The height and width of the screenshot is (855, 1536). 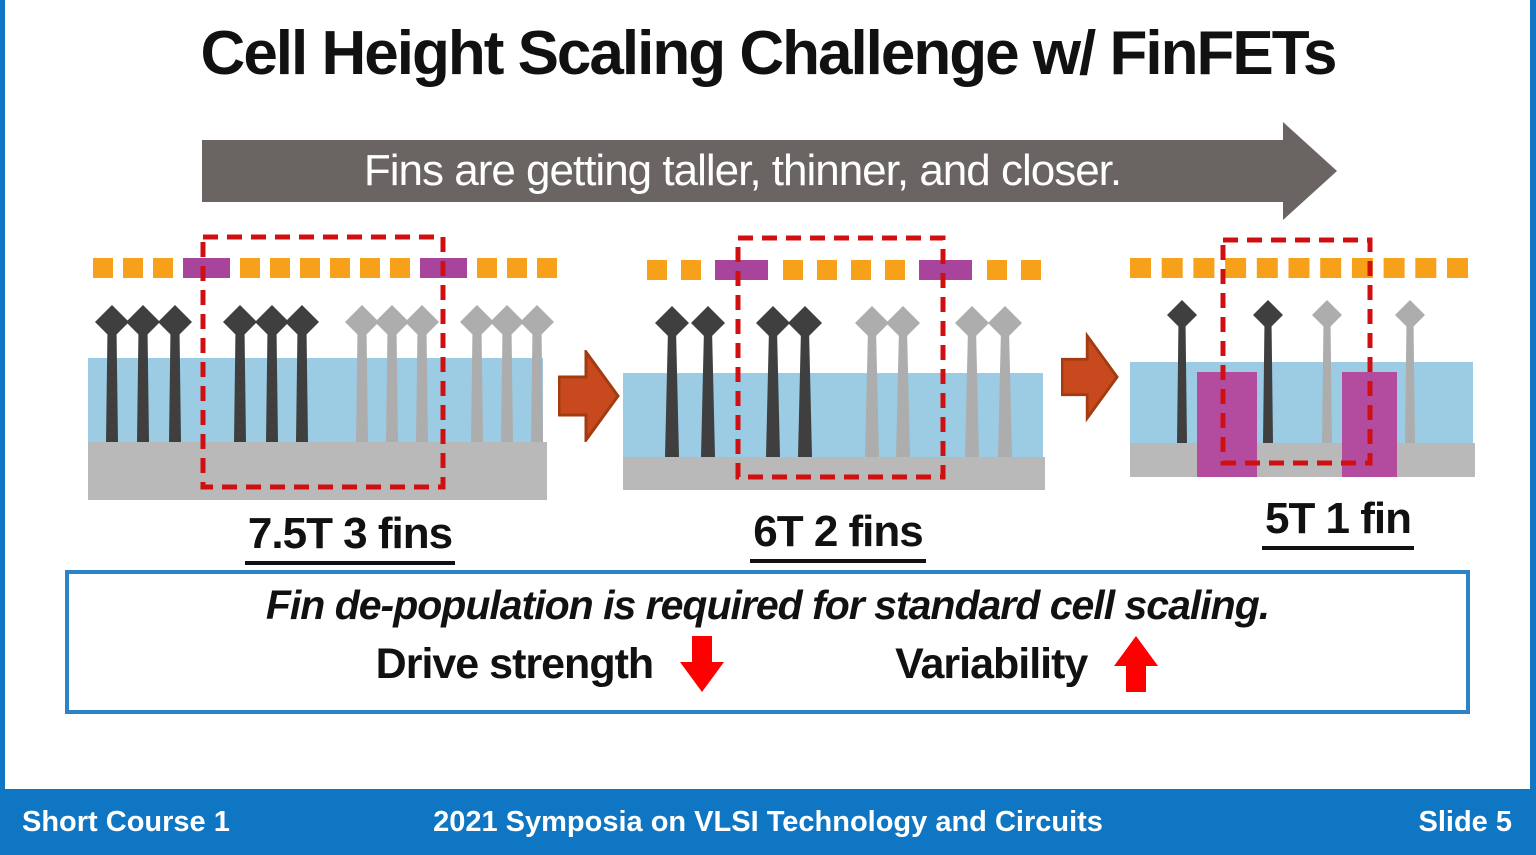 I want to click on finfet-diagram-6t-2fins, so click(x=835, y=365).